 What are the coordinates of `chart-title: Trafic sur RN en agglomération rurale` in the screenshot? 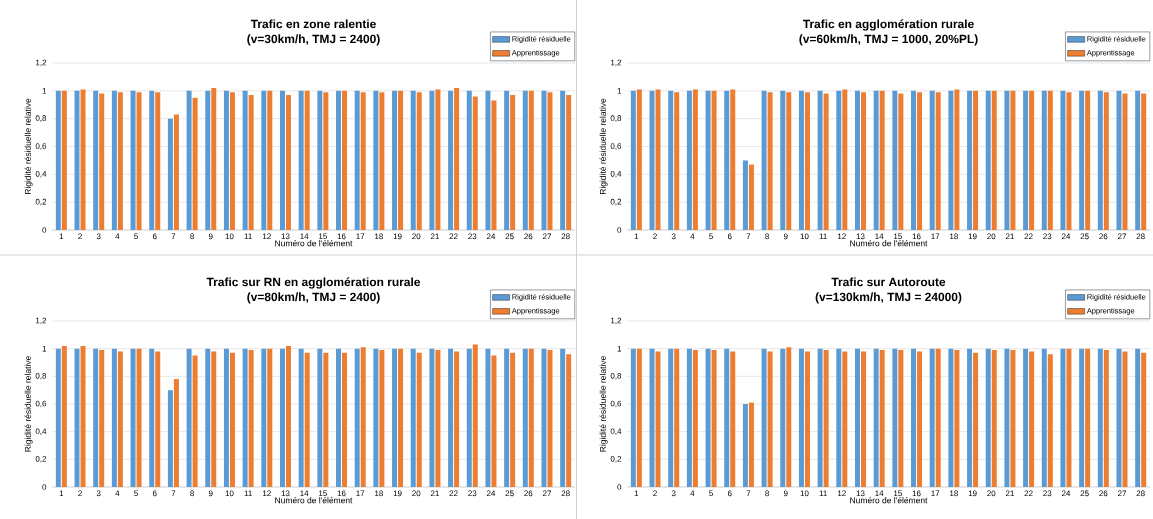 It's located at (313, 283).